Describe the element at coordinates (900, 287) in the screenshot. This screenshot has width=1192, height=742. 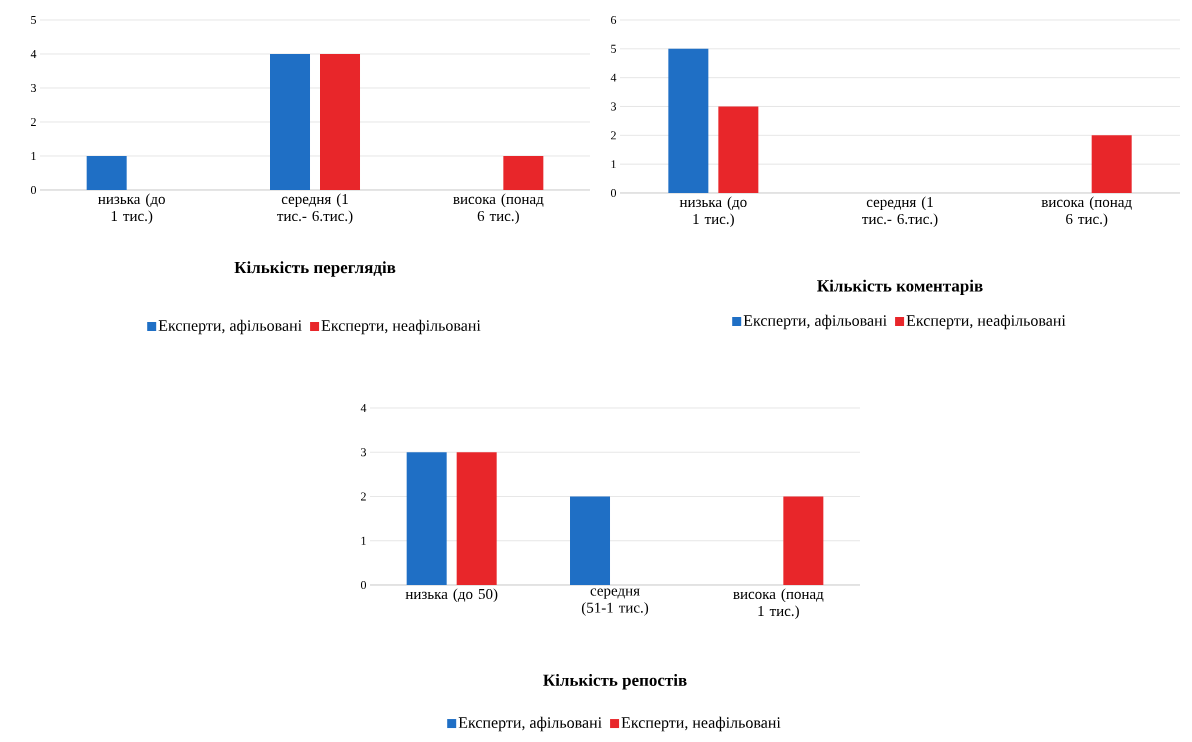
I see `text: Кількість коментарів` at that location.